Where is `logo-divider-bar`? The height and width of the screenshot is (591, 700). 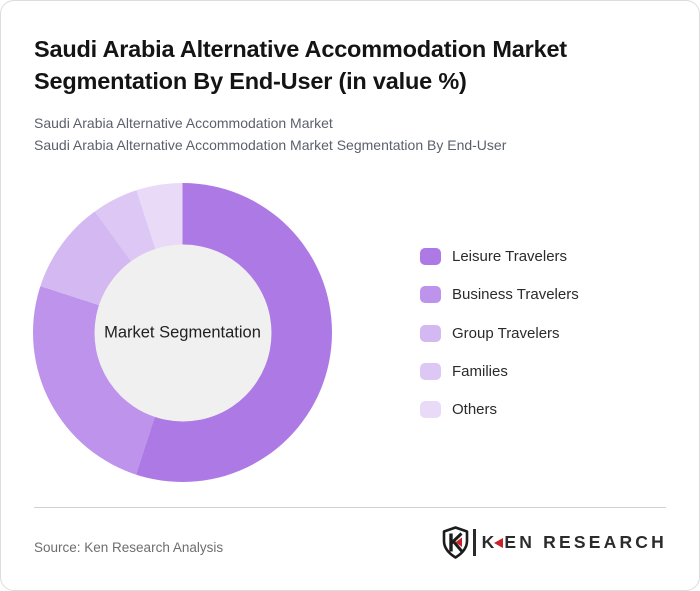
logo-divider-bar is located at coordinates (474, 542).